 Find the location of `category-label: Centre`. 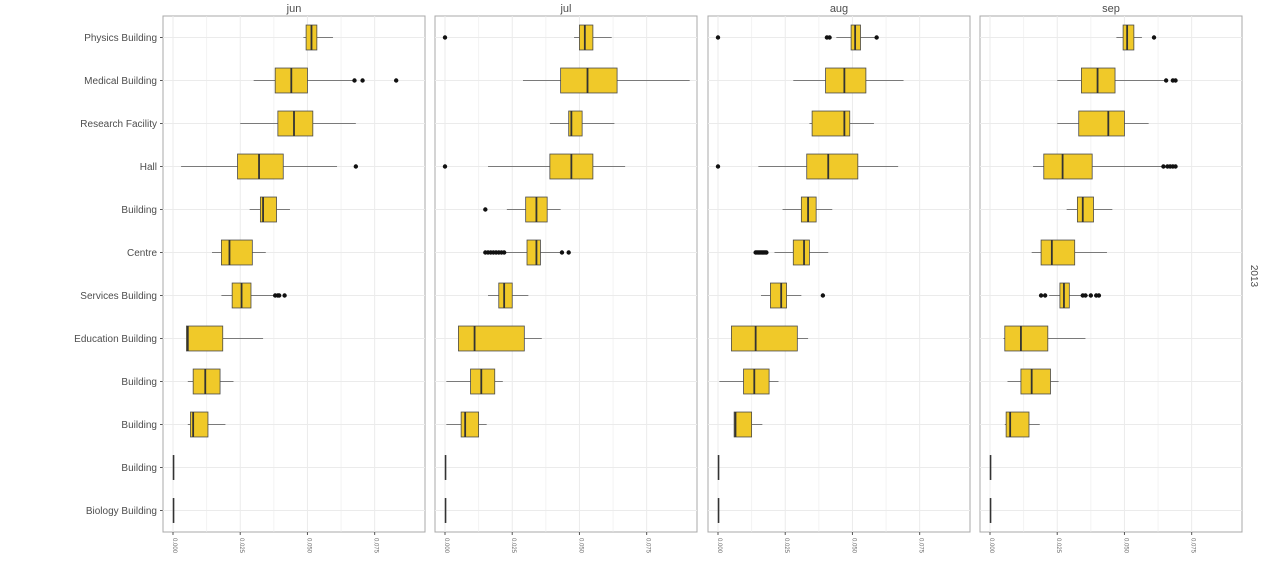

category-label: Centre is located at coordinates (142, 253).